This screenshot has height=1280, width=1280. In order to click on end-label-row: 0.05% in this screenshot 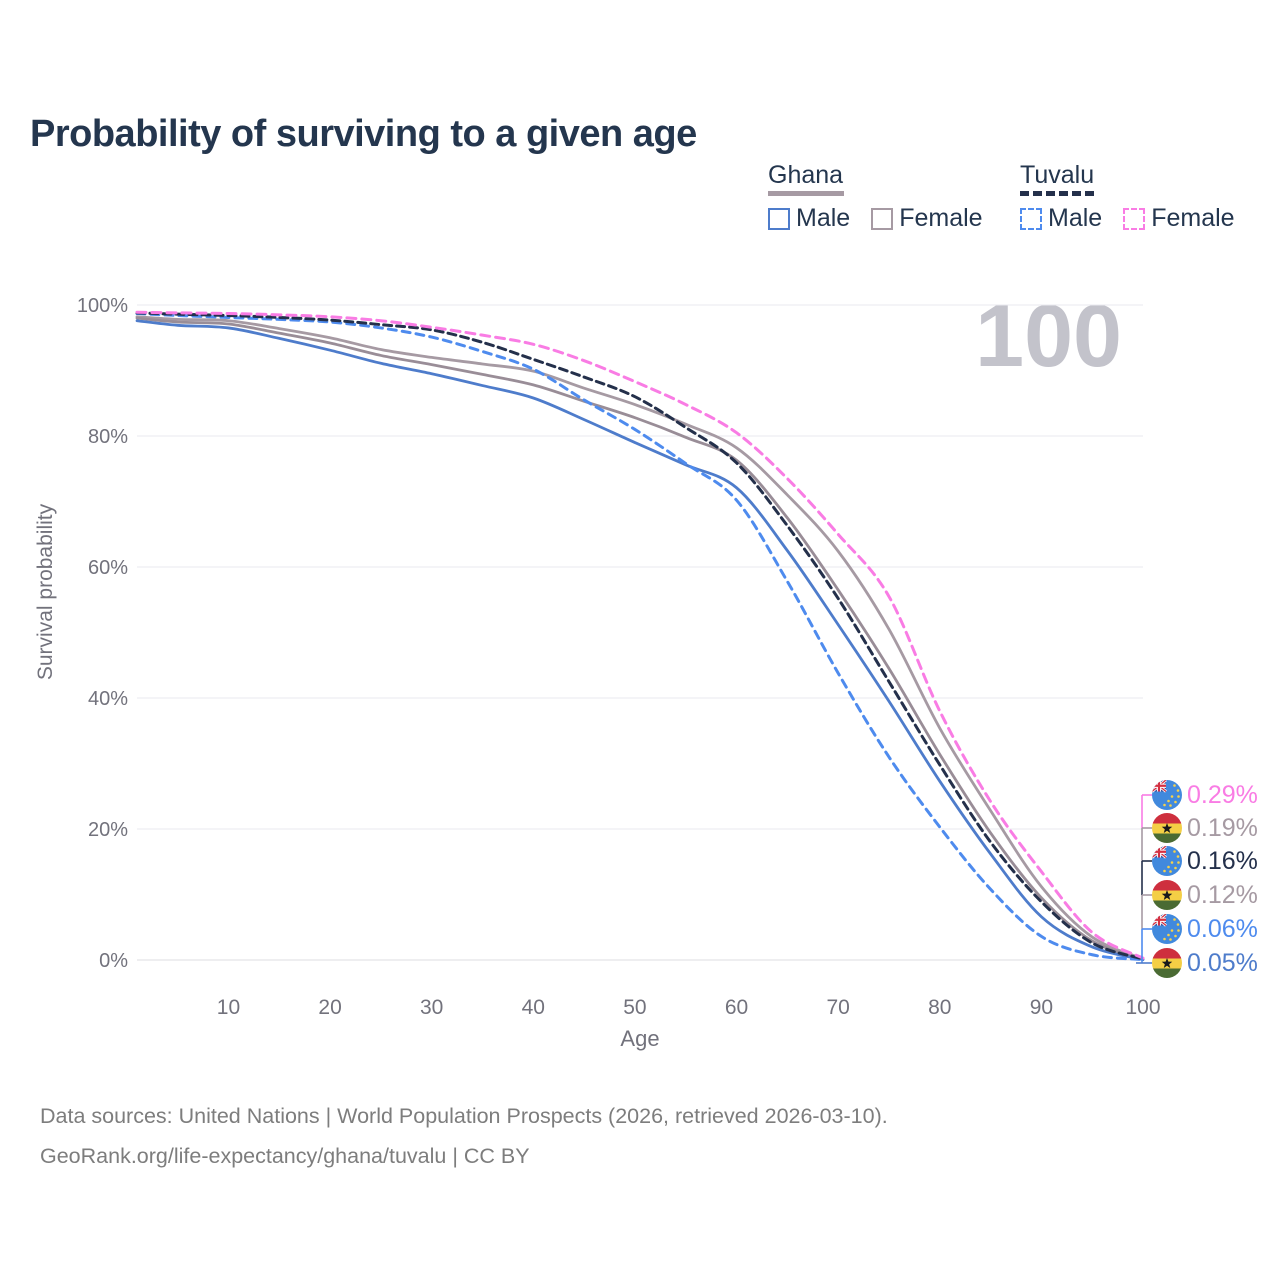, I will do `click(1205, 963)`.